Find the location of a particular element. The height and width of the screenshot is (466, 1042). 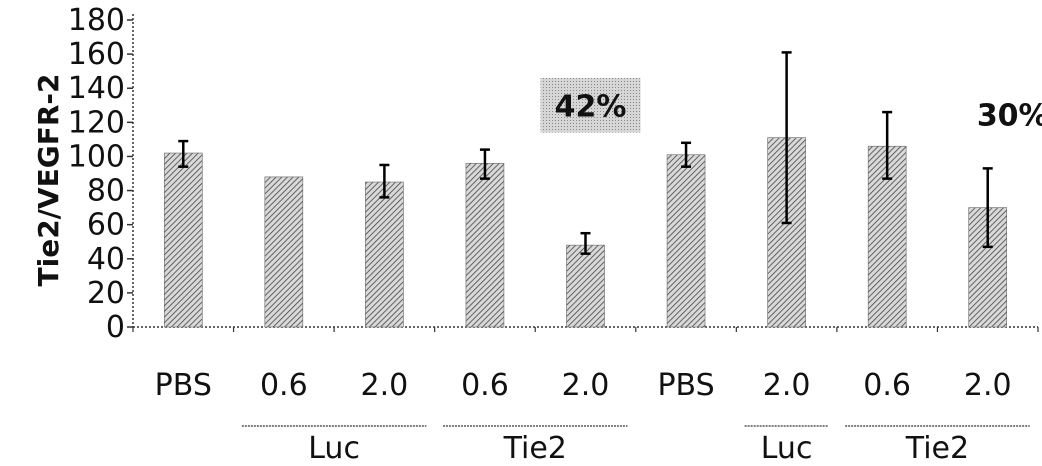

y-tick-label: 180 is located at coordinates (96, 20).